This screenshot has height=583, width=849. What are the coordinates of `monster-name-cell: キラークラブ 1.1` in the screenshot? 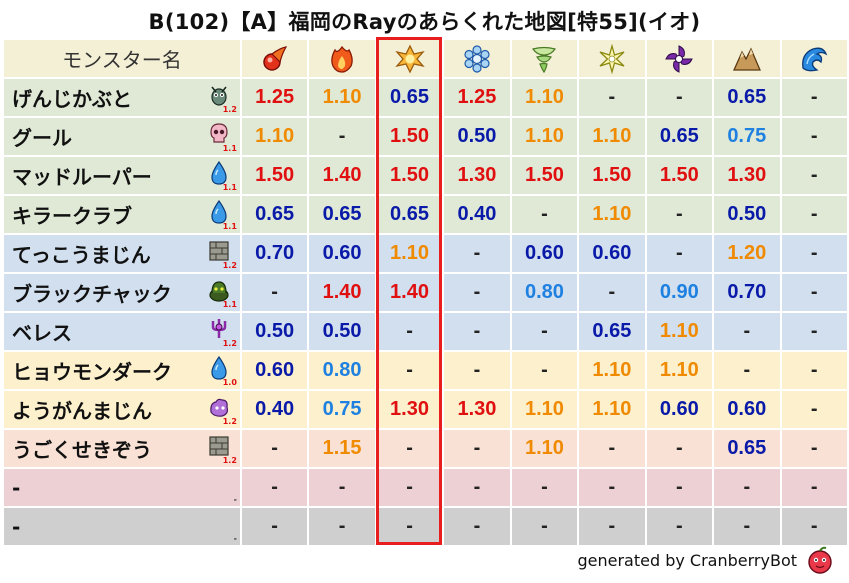 It's located at (122, 214).